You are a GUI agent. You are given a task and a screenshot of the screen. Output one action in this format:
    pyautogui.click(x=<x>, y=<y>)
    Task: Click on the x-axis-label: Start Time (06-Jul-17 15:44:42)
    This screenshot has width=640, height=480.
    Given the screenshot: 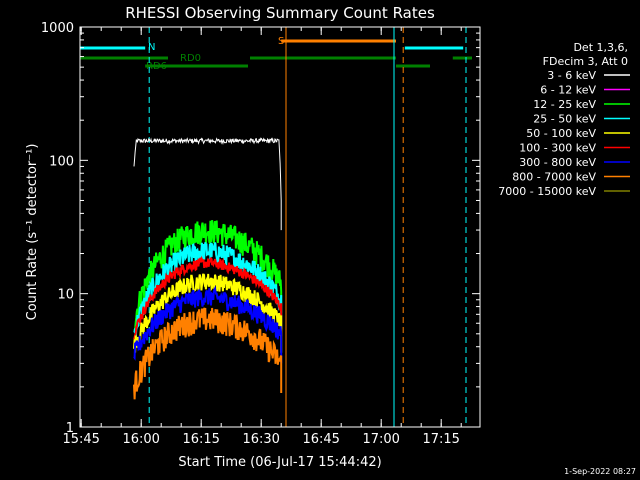 What is the action you would take?
    pyautogui.click(x=279, y=462)
    